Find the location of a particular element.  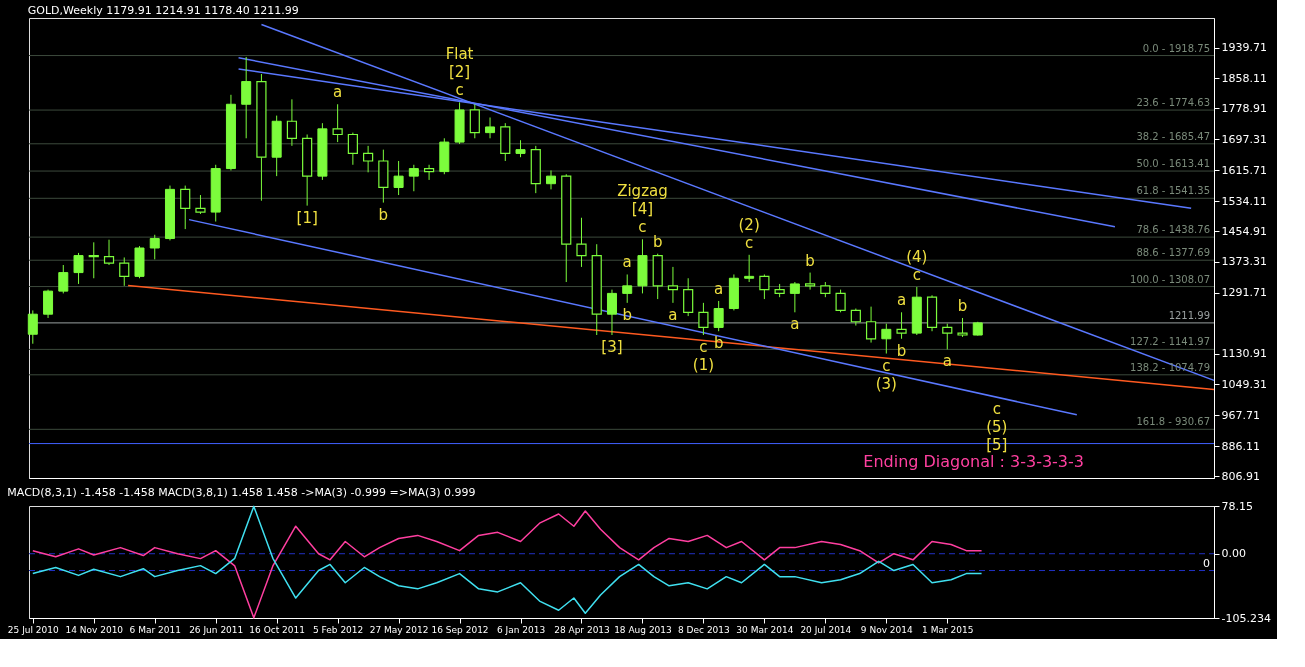

x-tick-label: 14 Nov 2010 is located at coordinates (94, 629).